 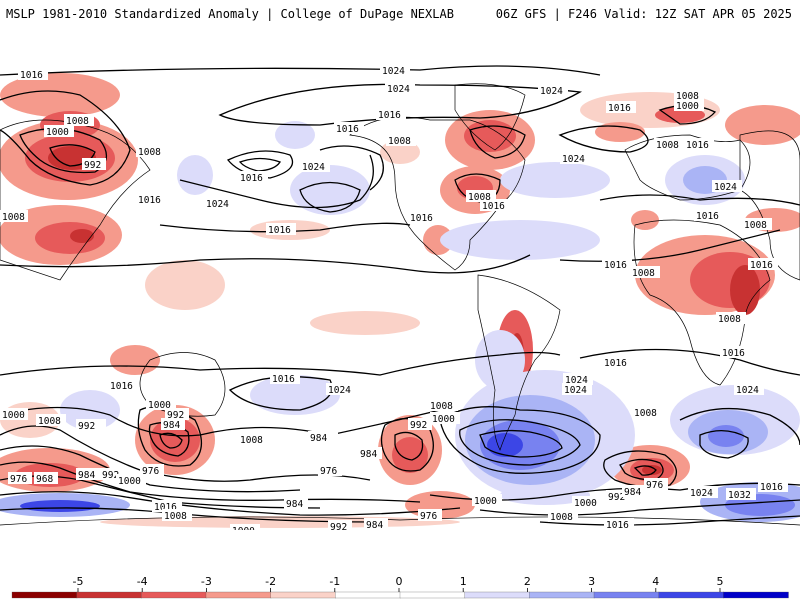 I want to click on svg-text: 968, so click(x=44, y=479).